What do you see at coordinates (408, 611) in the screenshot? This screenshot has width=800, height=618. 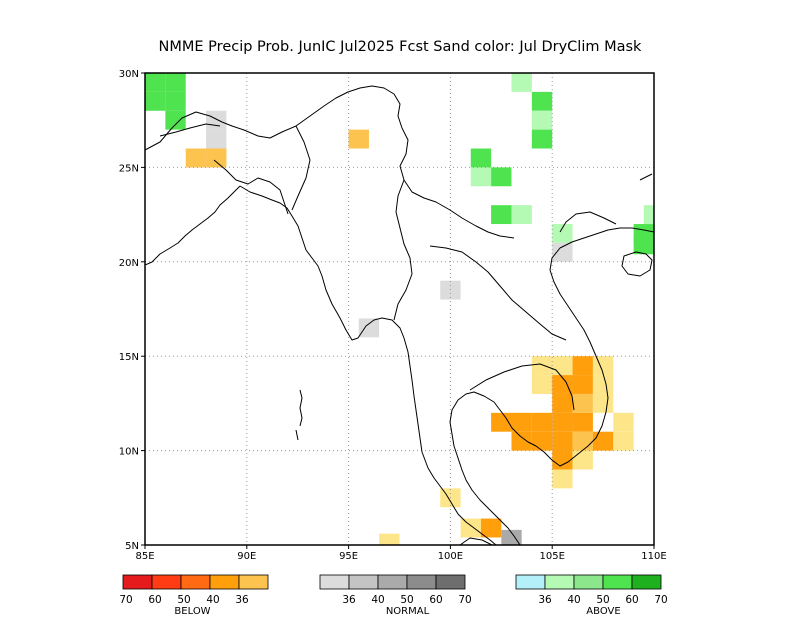 I see `legend-category-label: NORMAL` at bounding box center [408, 611].